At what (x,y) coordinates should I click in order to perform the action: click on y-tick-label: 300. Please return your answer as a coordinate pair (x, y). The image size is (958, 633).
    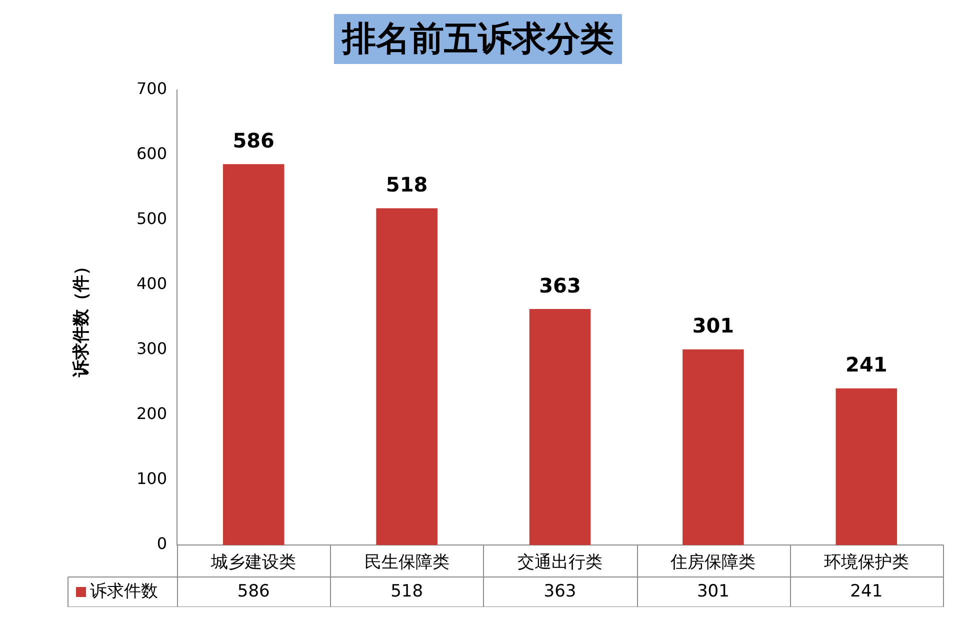
    Looking at the image, I should click on (151, 348).